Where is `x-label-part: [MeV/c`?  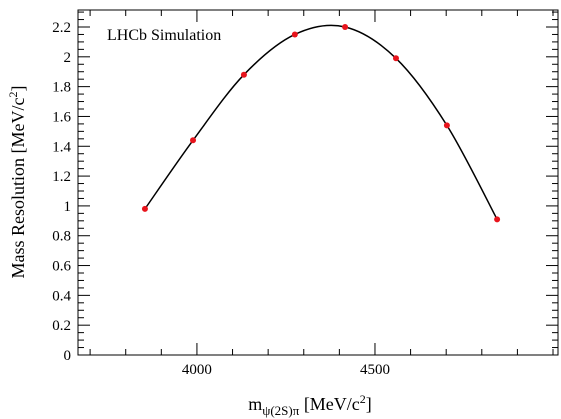
x-label-part: [MeV/c is located at coordinates (329, 404).